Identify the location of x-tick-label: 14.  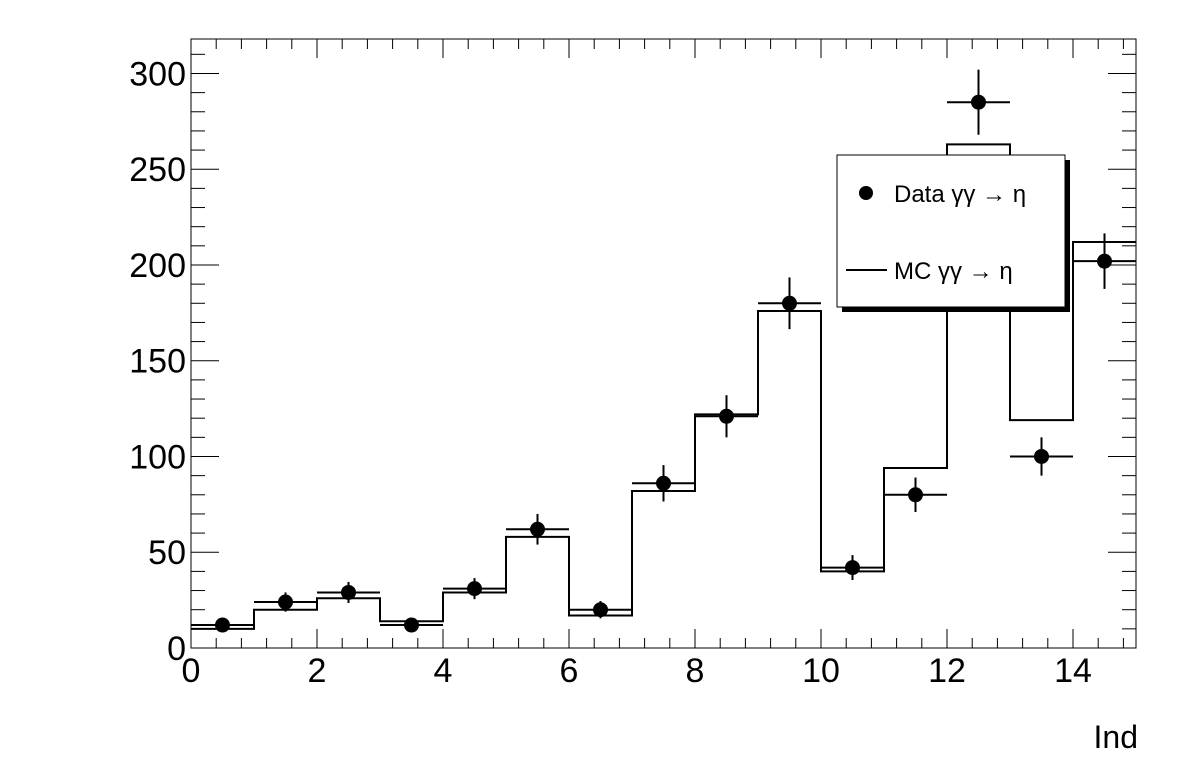
(1073, 671).